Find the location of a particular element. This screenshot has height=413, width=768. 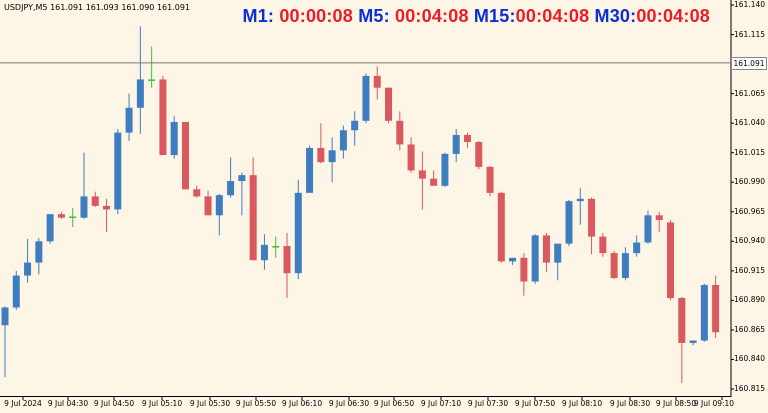

current-price-label: 161.091 is located at coordinates (749, 63).